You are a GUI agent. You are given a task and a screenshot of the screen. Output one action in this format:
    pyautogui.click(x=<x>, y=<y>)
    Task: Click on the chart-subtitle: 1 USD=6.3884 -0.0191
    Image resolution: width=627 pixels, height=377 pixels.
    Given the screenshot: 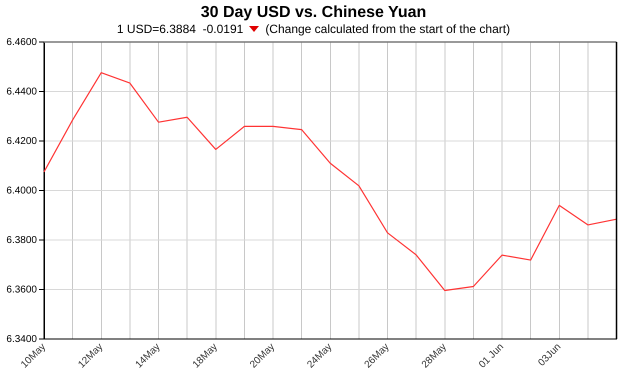 What is the action you would take?
    pyautogui.click(x=180, y=29)
    